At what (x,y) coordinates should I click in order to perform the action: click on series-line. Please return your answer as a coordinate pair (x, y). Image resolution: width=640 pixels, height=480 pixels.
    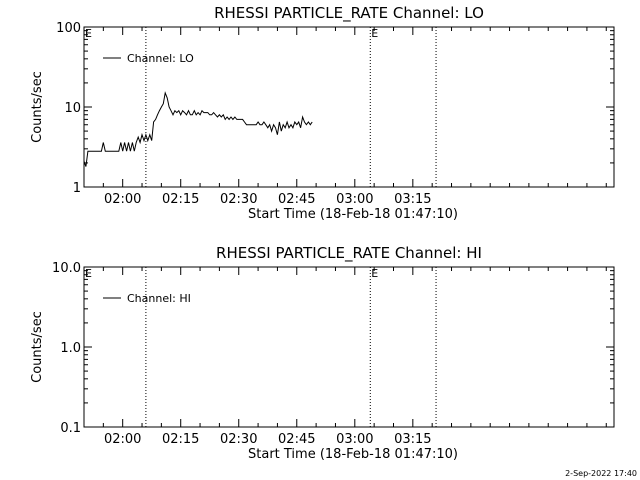
    Looking at the image, I should click on (198, 129).